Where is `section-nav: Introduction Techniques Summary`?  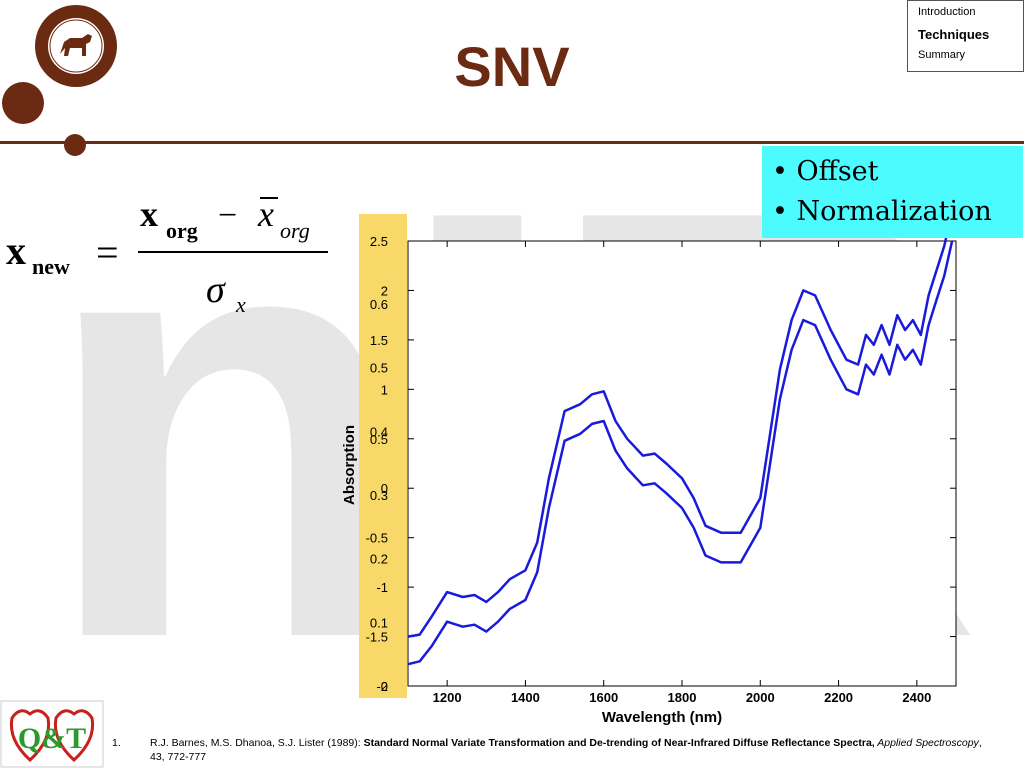 section-nav: Introduction Techniques Summary is located at coordinates (965, 36).